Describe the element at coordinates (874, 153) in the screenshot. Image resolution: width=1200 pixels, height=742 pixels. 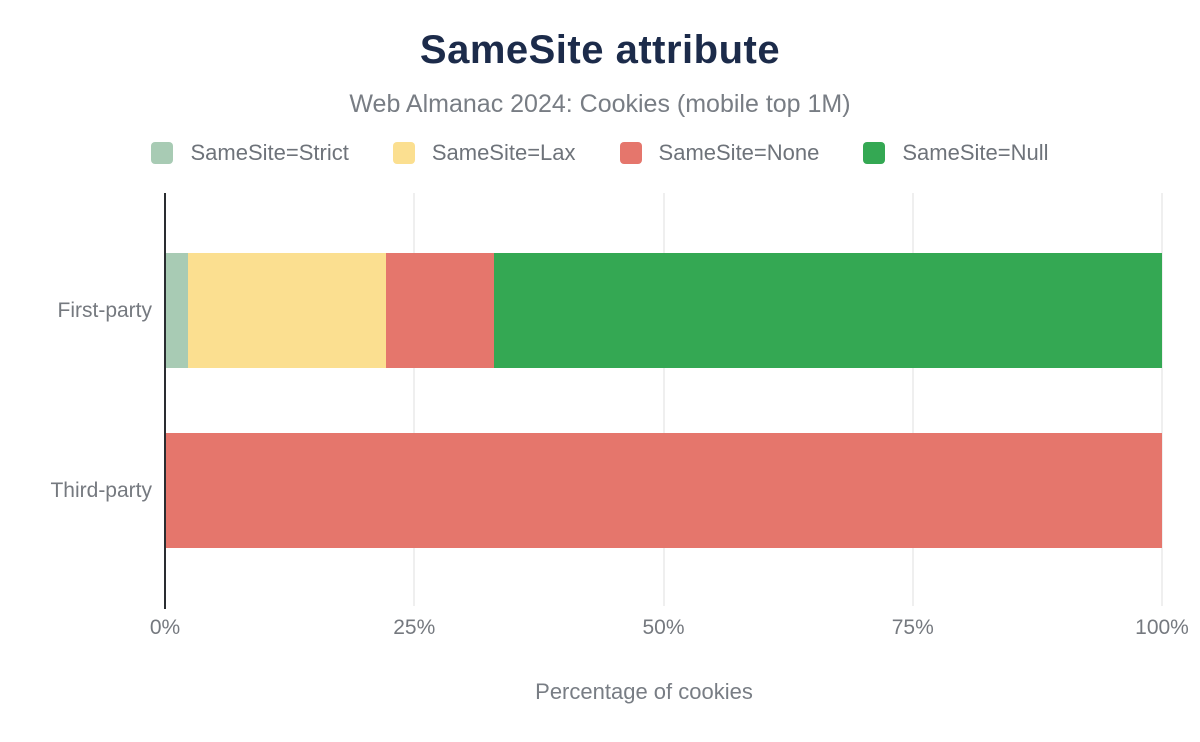
I see `legend-swatch-samesite-null` at that location.